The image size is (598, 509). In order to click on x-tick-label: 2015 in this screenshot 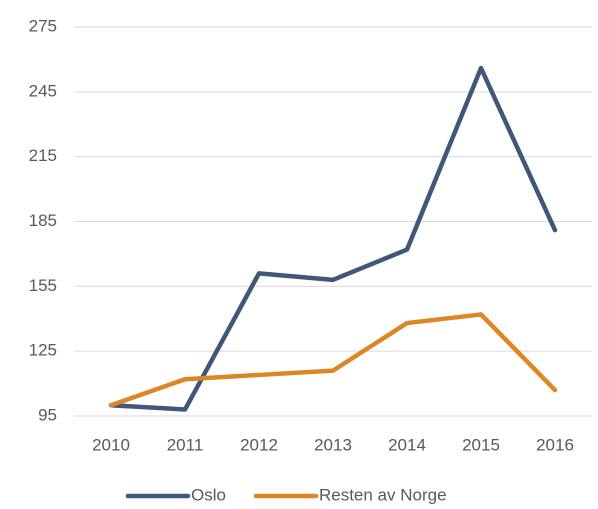, I will do `click(481, 444)`.